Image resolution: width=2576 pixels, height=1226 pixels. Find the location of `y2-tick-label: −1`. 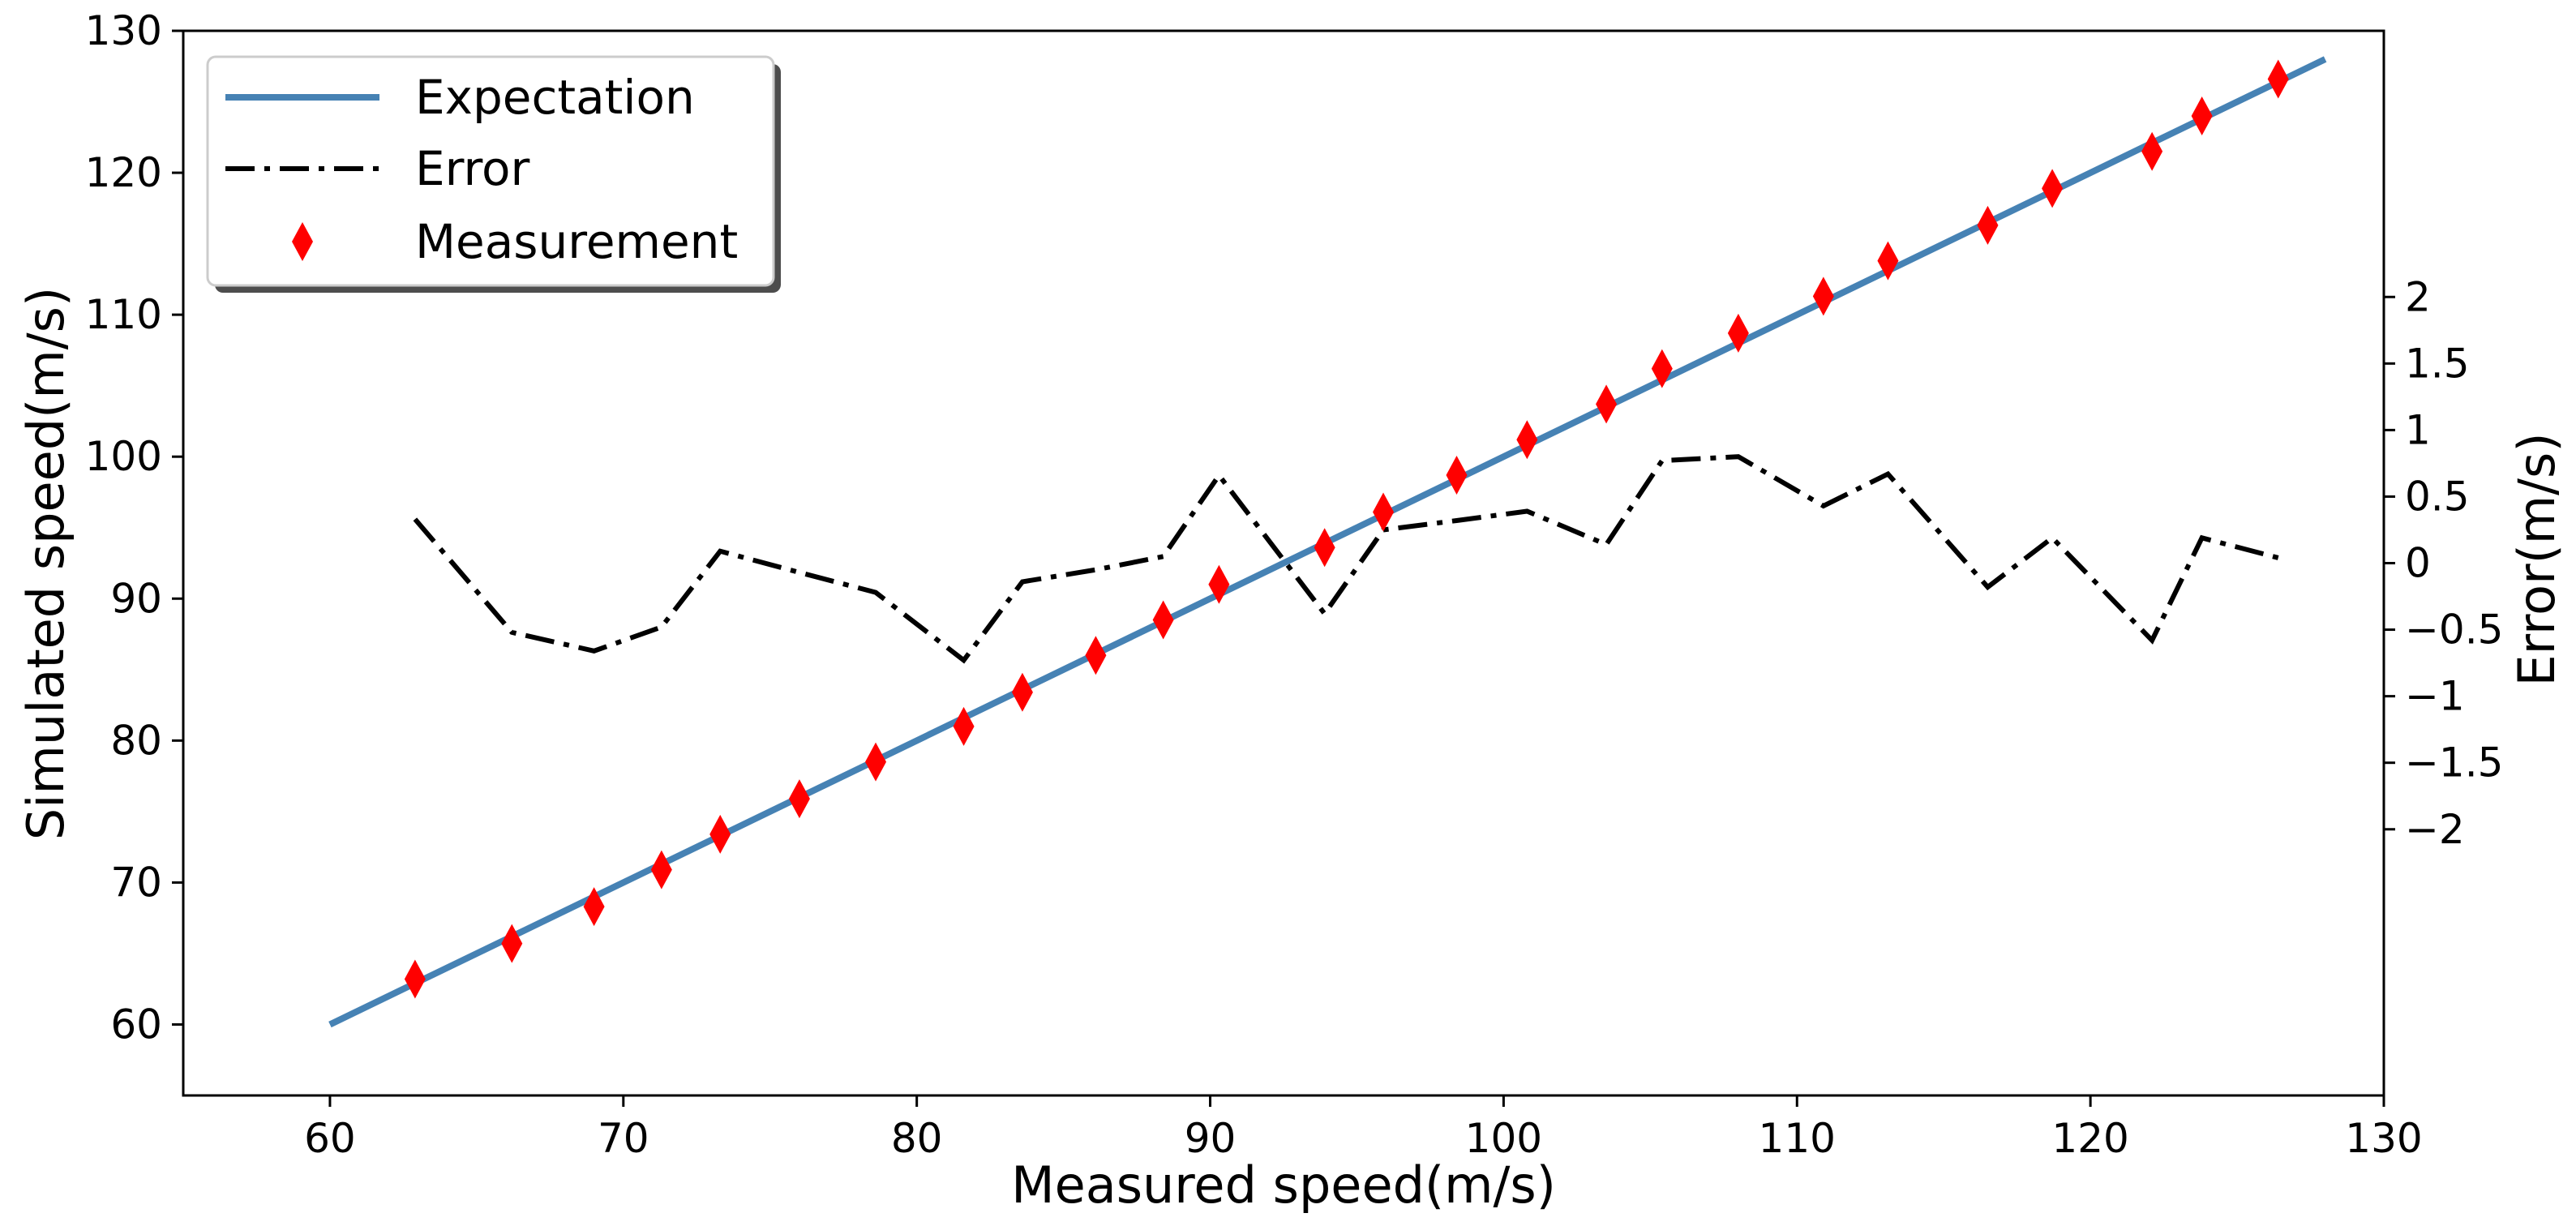

y2-tick-label: −1 is located at coordinates (2435, 696).